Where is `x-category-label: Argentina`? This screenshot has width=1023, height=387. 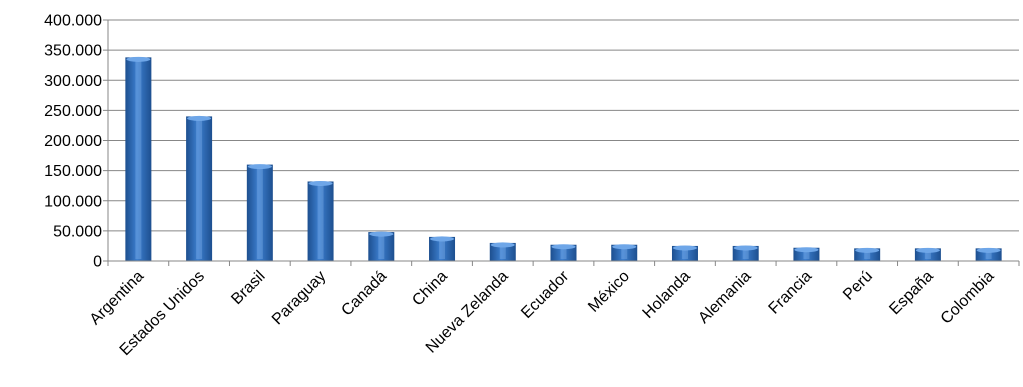
x-category-label: Argentina is located at coordinates (117, 298).